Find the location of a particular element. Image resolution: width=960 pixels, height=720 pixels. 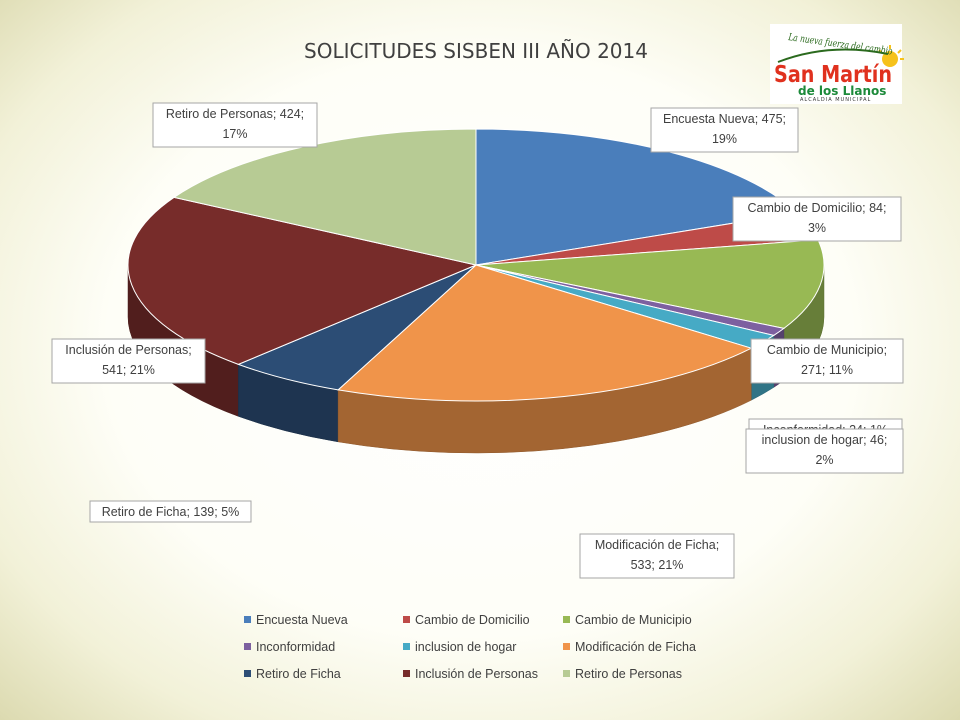

legend-item-cambio-de-municipio: Cambio de Municipio is located at coordinates (627, 620).